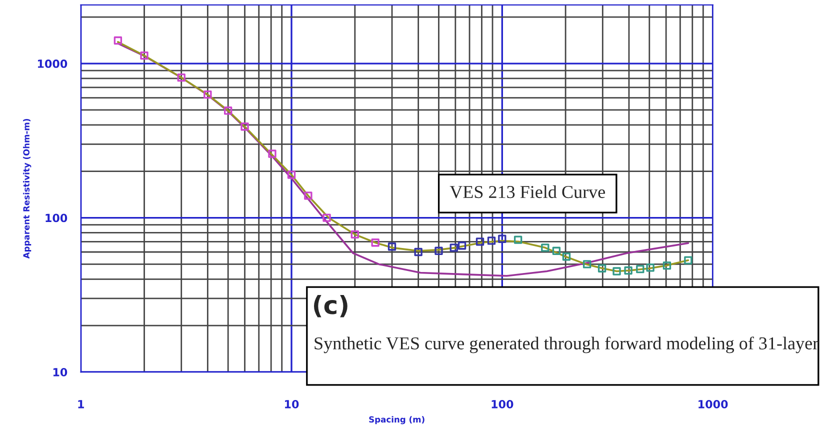 The image size is (825, 445). Describe the element at coordinates (27, 189) in the screenshot. I see `y-axis-title: Apparent Resistivity (Ohm-m)` at that location.